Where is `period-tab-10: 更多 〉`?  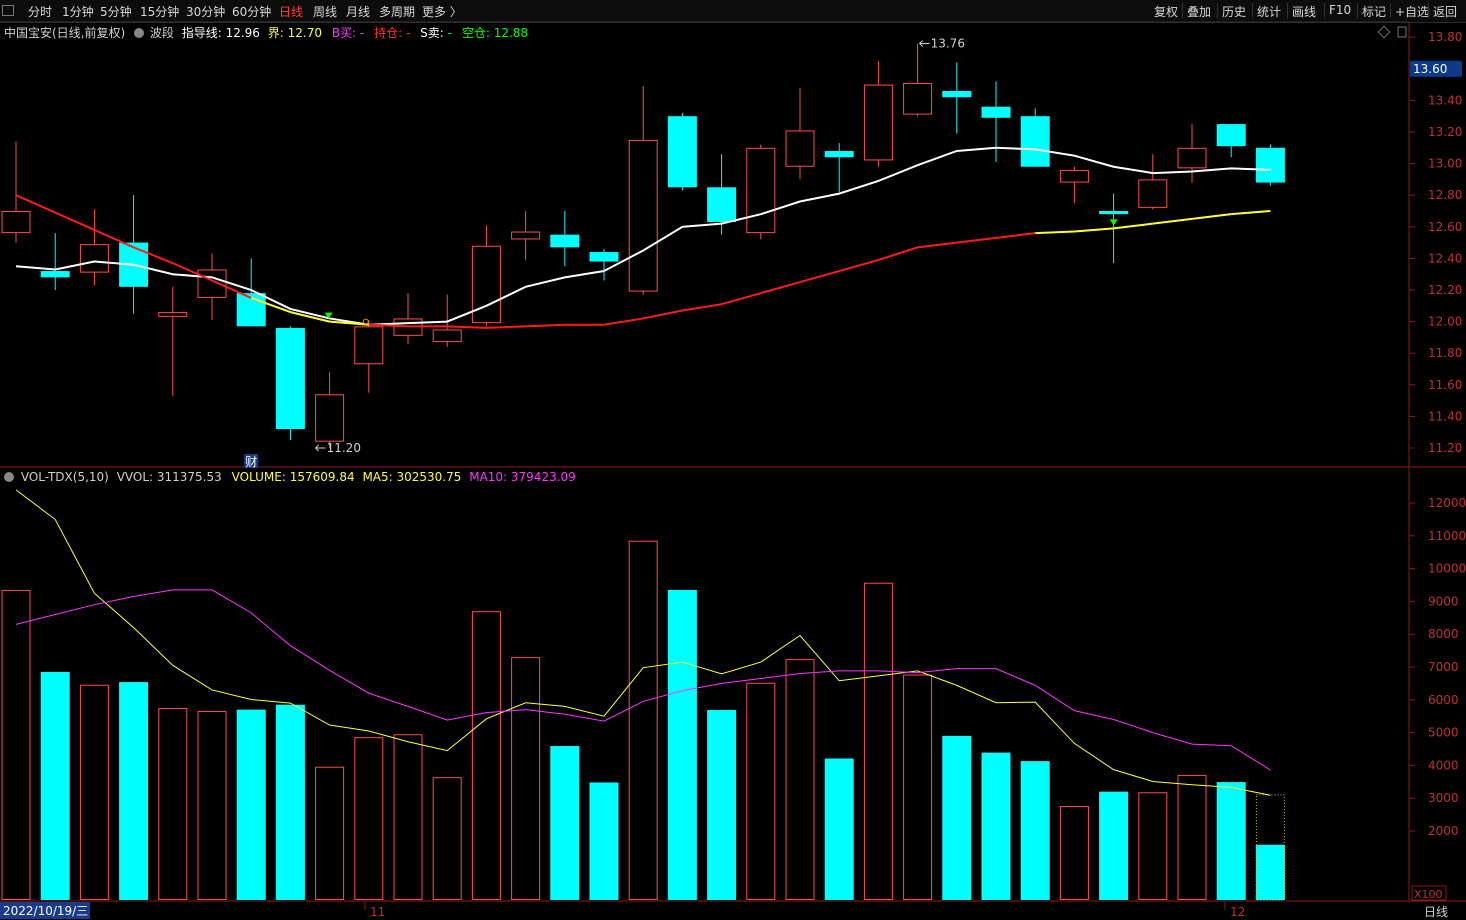 period-tab-10: 更多 〉 is located at coordinates (442, 12).